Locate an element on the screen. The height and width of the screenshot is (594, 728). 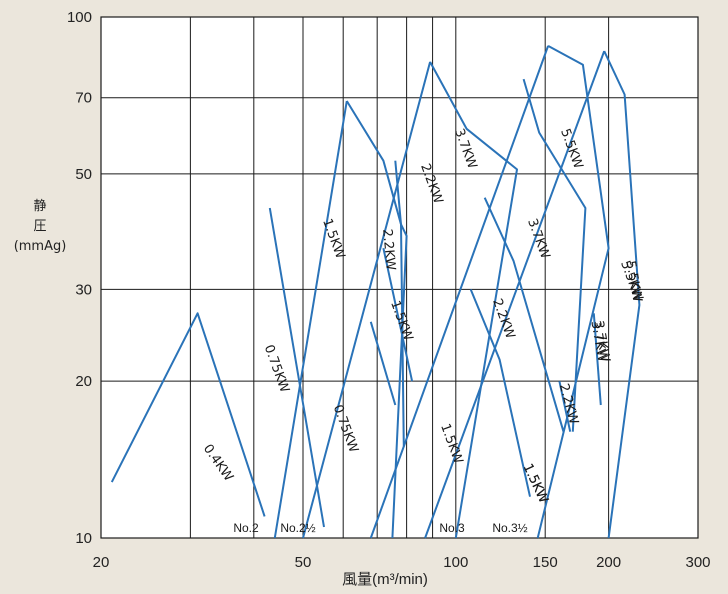
x-tick-label: 20 is located at coordinates (101, 562).